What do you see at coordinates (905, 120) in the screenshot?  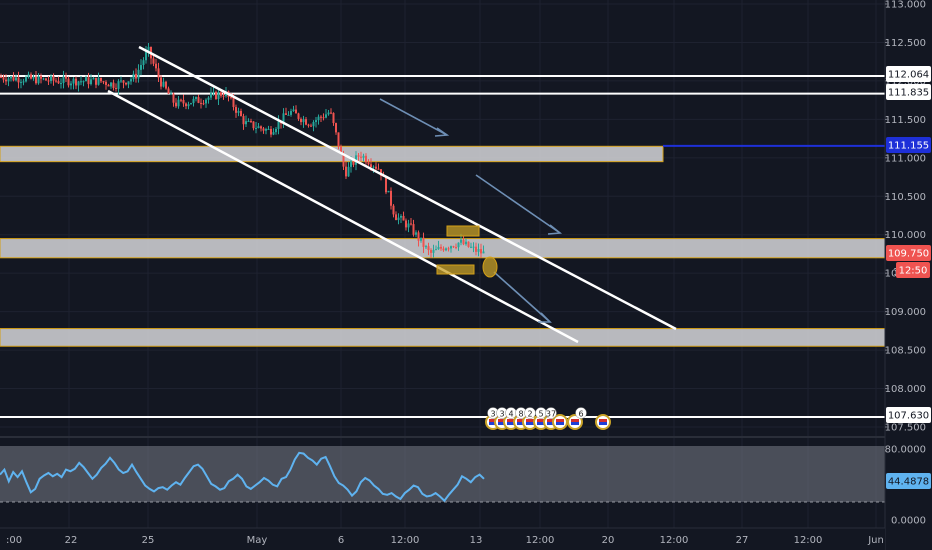 I see `price-axis-label: 111.500` at bounding box center [905, 120].